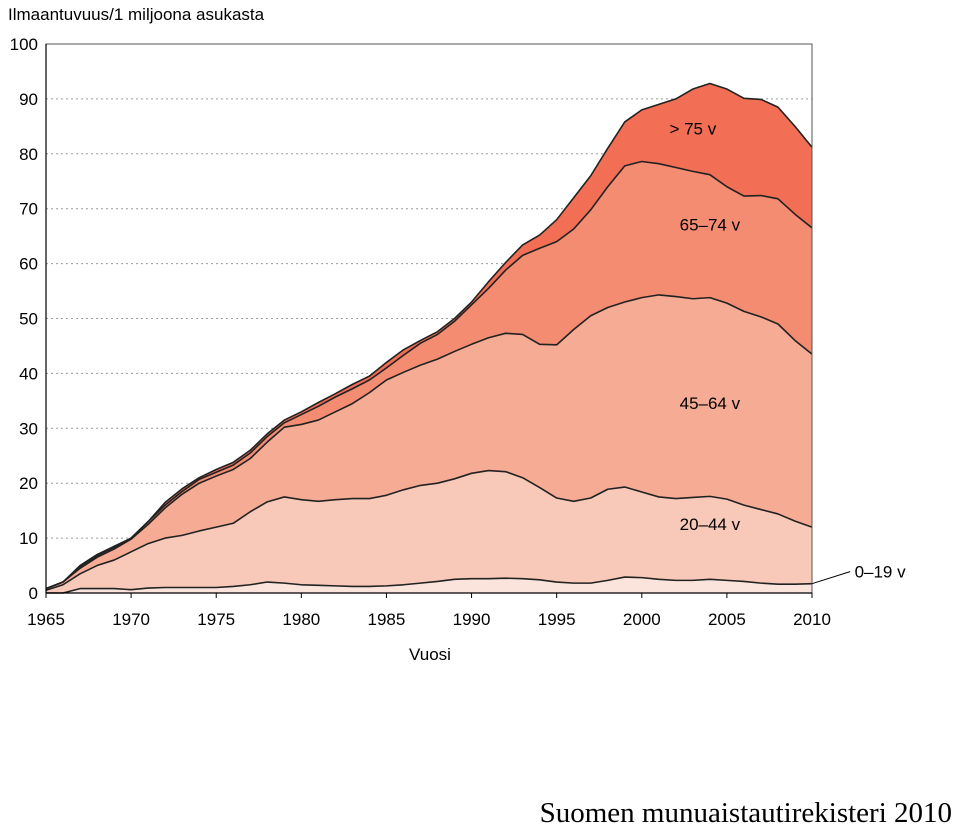 The height and width of the screenshot is (830, 960). What do you see at coordinates (28, 99) in the screenshot?
I see `y-tick-label: 90` at bounding box center [28, 99].